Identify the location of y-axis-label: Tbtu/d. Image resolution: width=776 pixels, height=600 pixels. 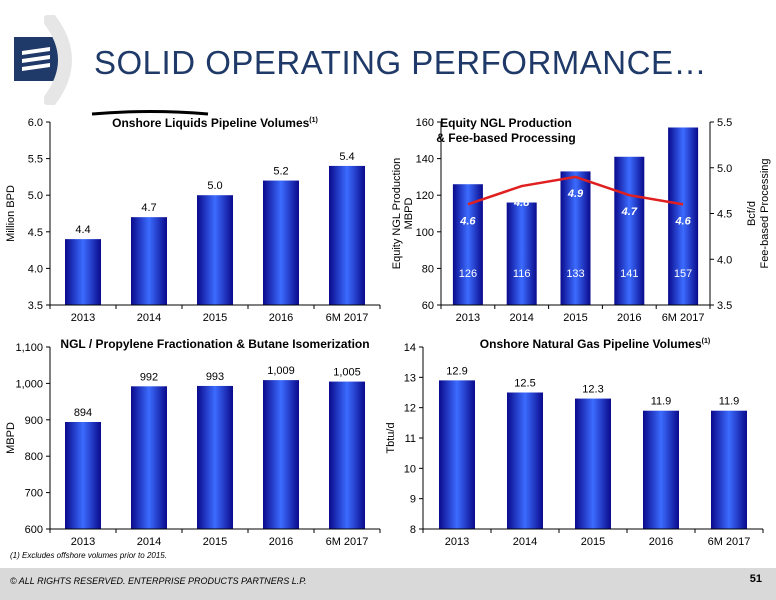
(391, 437).